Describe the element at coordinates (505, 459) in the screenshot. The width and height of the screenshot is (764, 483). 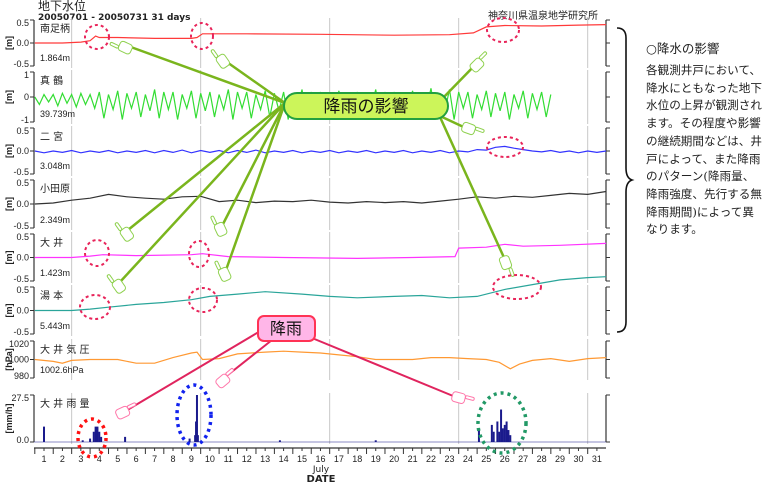
I see `x-tick-label: 26` at that location.